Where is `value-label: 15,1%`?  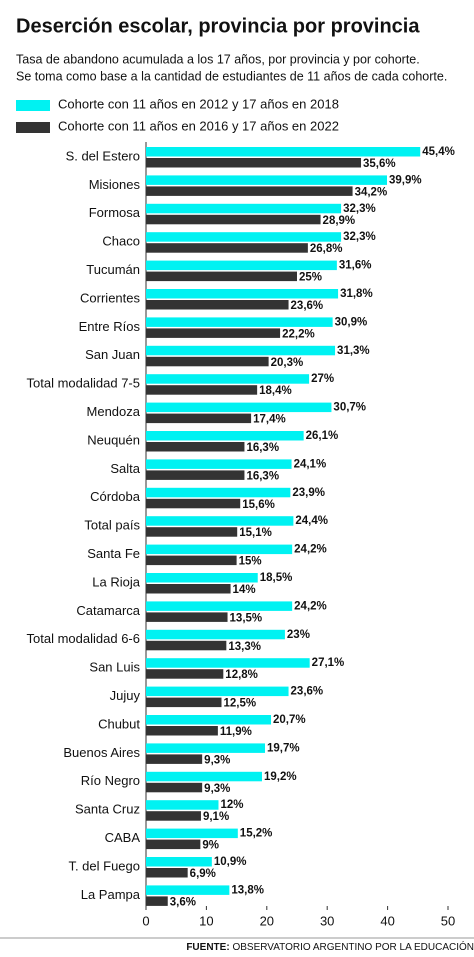 value-label: 15,1% is located at coordinates (255, 533).